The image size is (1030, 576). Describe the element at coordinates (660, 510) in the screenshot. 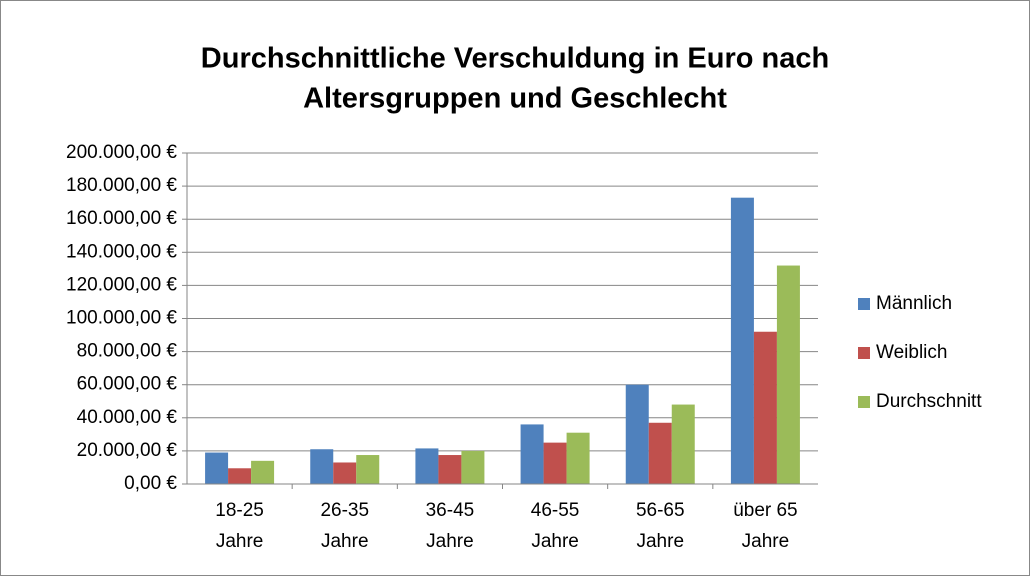

I see `x-tick-label-line: 56-65` at that location.